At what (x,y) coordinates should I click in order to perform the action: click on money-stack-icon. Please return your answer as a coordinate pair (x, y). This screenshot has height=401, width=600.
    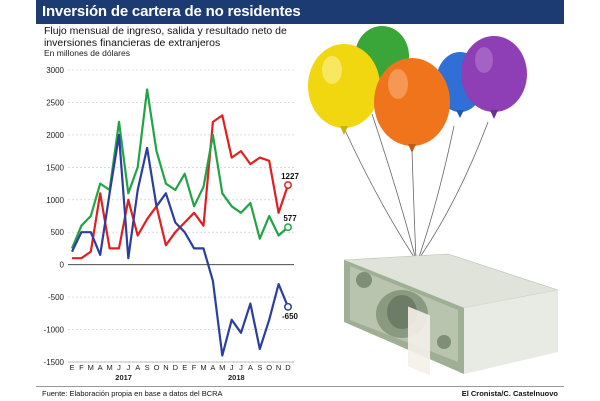
    Looking at the image, I should click on (451, 314).